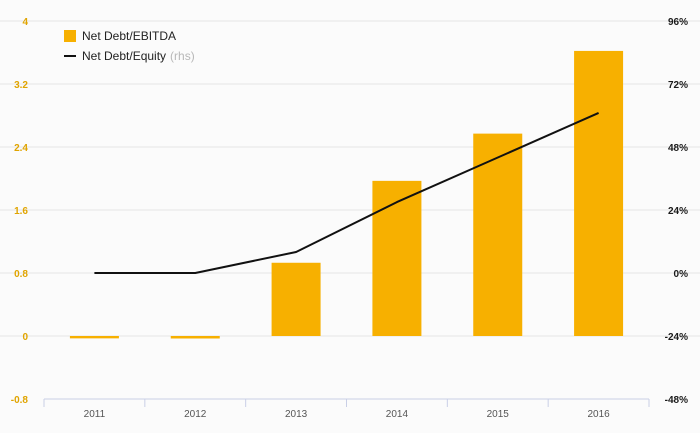  What do you see at coordinates (25, 337) in the screenshot?
I see `left-tick-label: 0` at bounding box center [25, 337].